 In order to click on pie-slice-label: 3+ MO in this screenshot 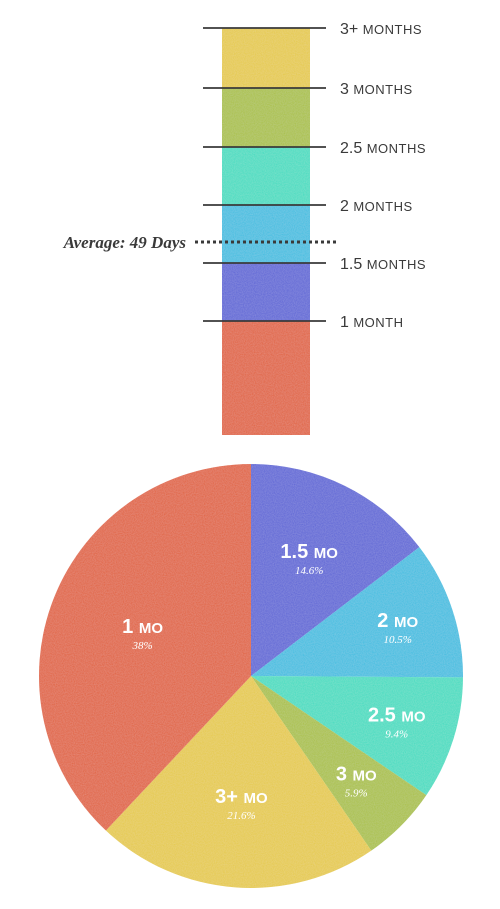, I will do `click(241, 797)`.